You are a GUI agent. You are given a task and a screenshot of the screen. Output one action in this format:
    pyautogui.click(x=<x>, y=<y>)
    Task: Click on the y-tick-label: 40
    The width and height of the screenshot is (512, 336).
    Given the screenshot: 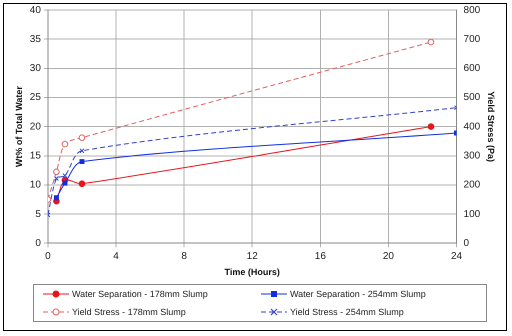 What is the action you would take?
    pyautogui.click(x=36, y=10)
    